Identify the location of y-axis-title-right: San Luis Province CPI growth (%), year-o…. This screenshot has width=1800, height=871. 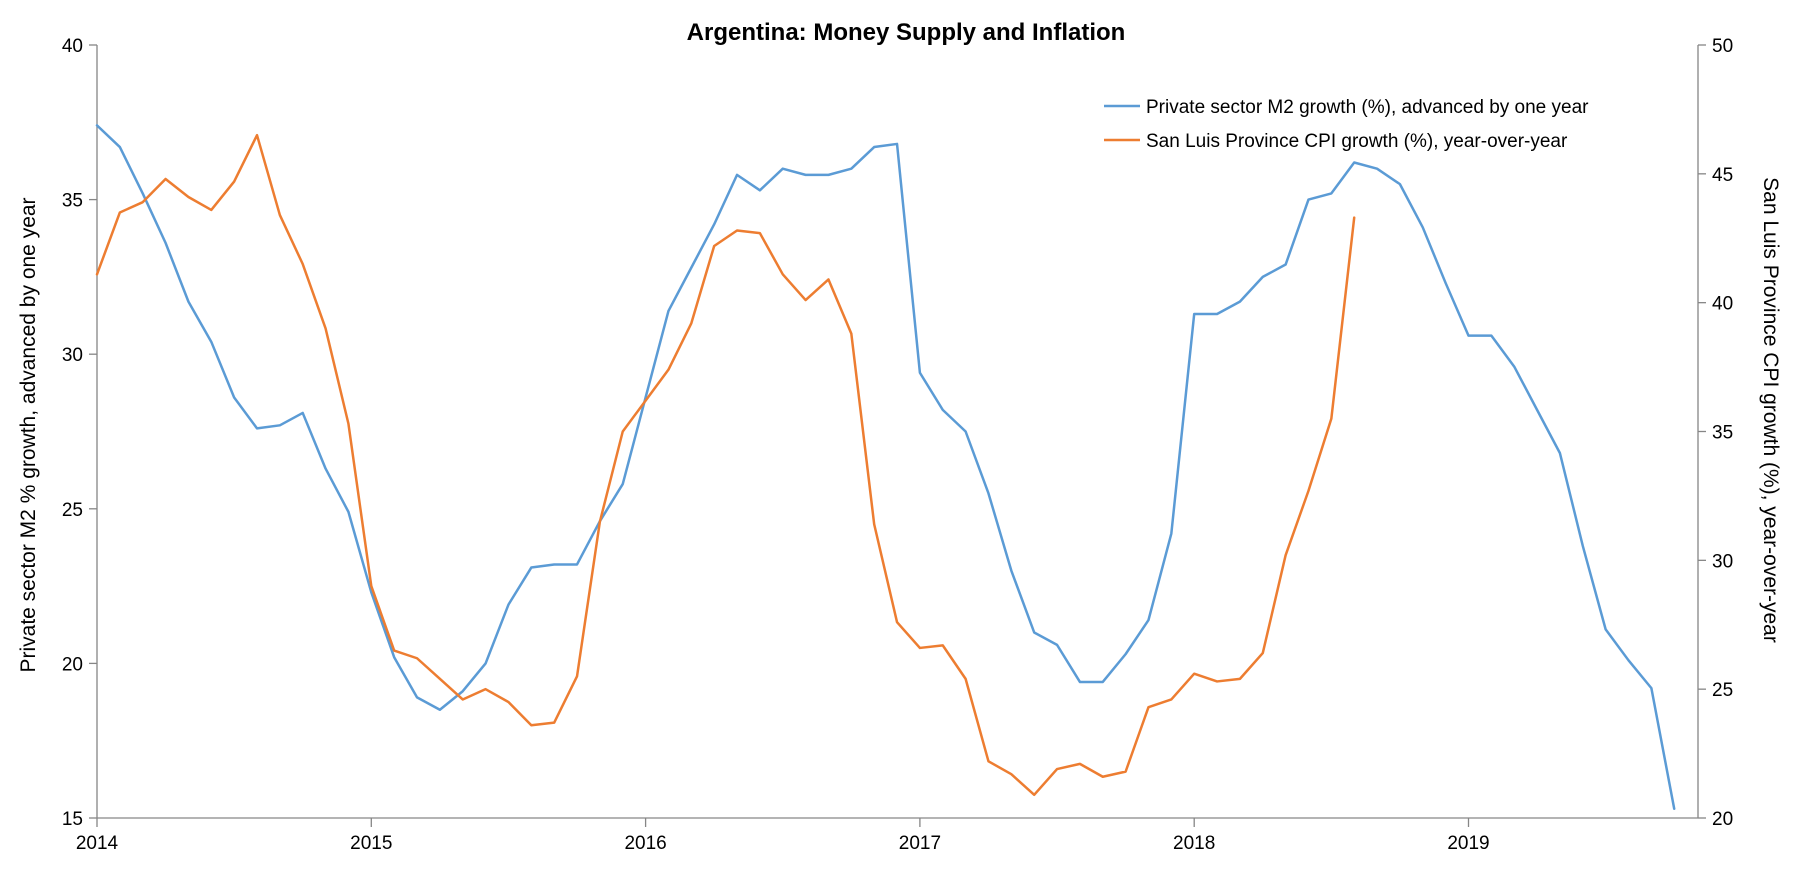
(1770, 410).